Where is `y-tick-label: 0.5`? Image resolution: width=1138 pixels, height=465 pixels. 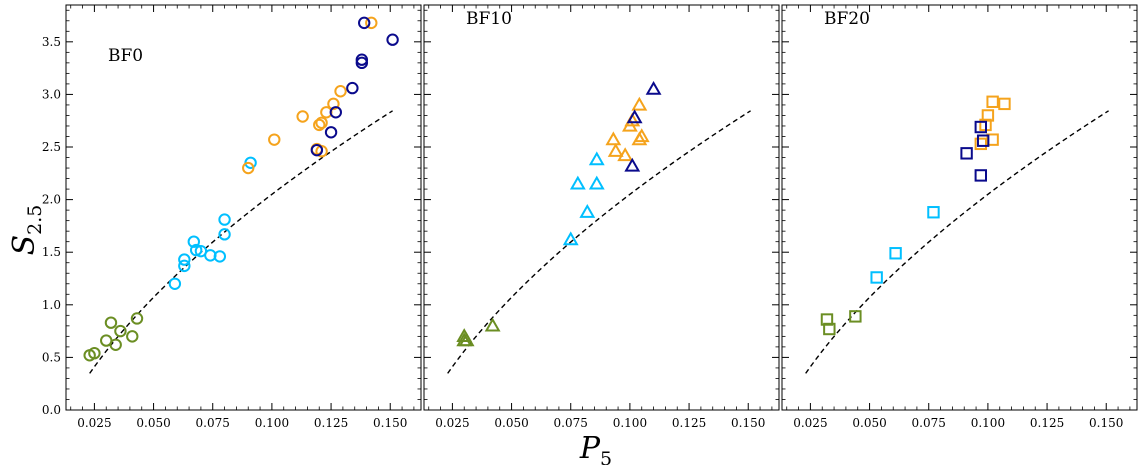 y-tick-label: 0.5 is located at coordinates (51, 357).